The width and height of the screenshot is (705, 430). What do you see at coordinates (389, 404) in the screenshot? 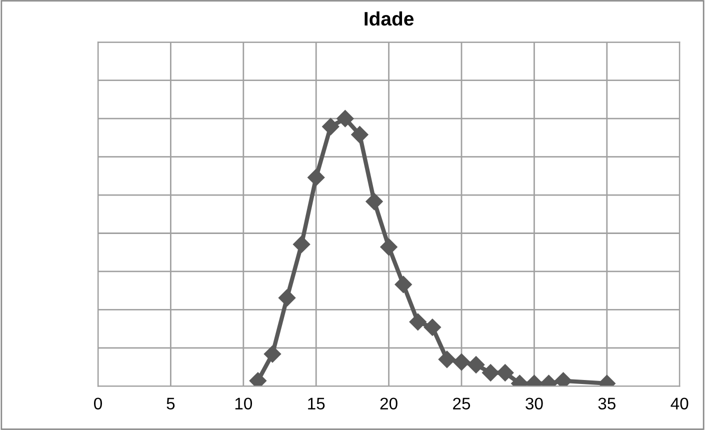
I see `x-tick-label: 20` at bounding box center [389, 404].